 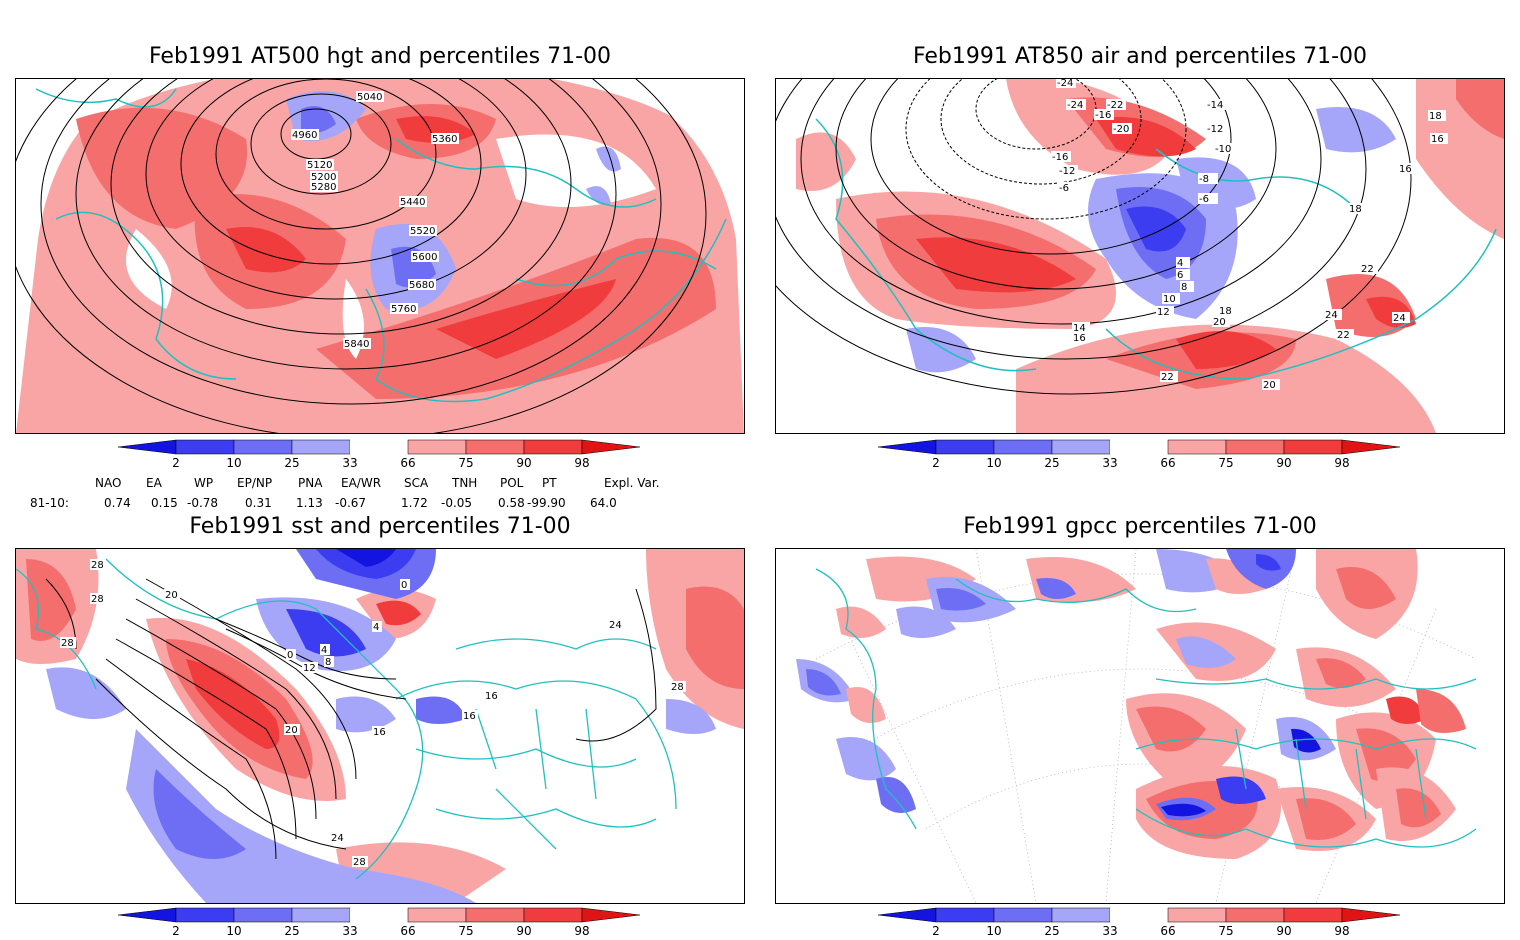 I want to click on panel-1-title: Feb1991 AT500 hgt and percentiles 71-00, so click(x=379, y=56).